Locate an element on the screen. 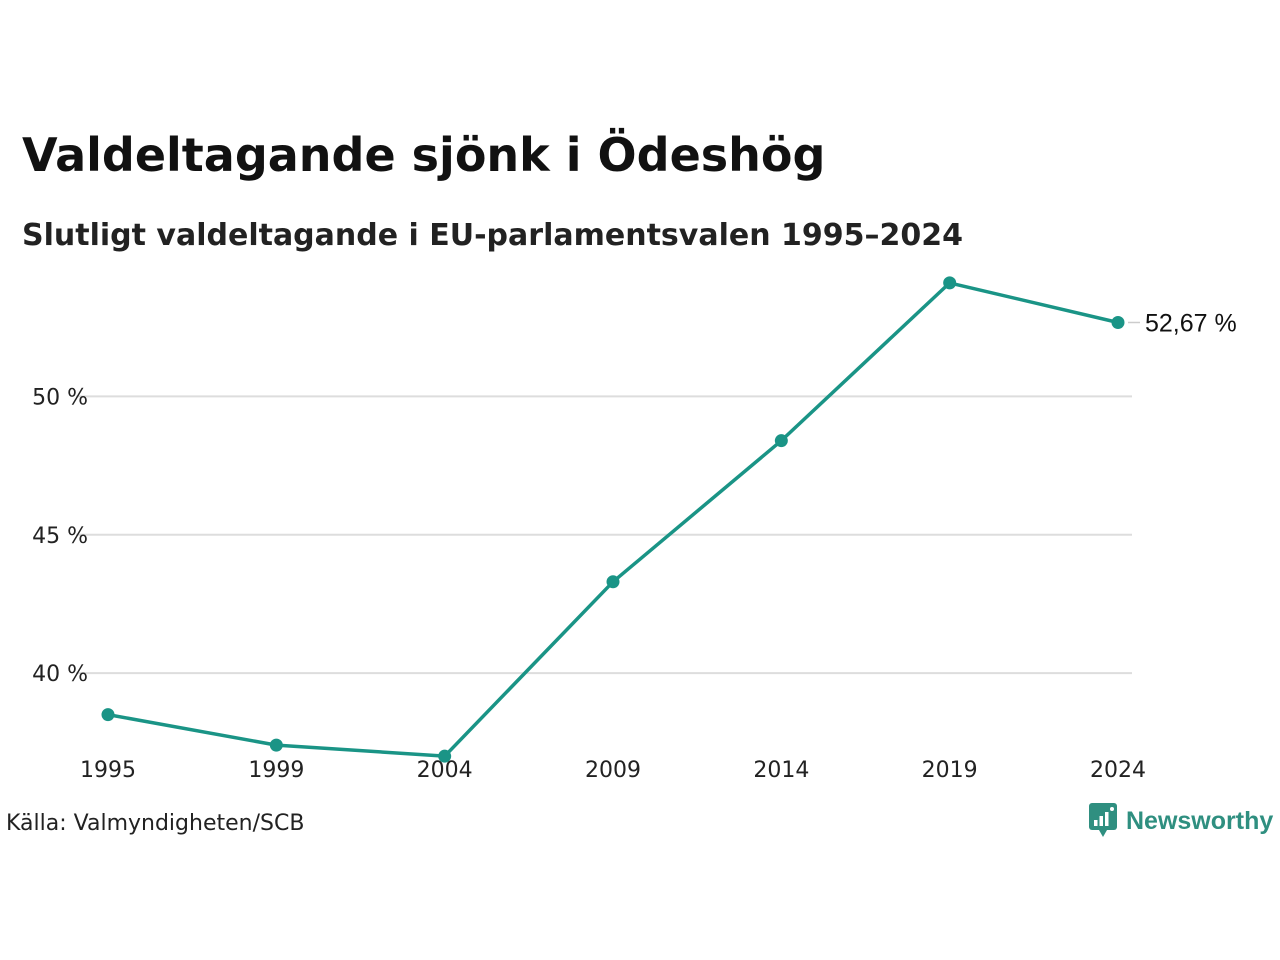 This screenshot has width=1280, height=960. x-tick-label: 1995 is located at coordinates (108, 770).